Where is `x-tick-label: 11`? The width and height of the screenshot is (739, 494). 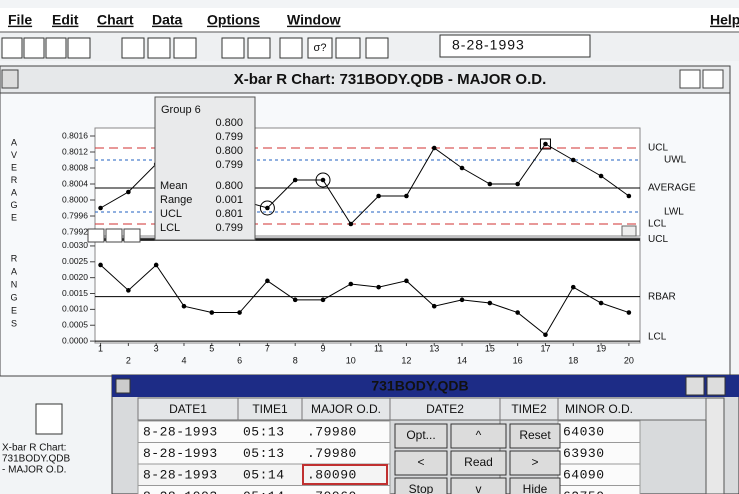
x-tick-label: 11 is located at coordinates (378, 348).